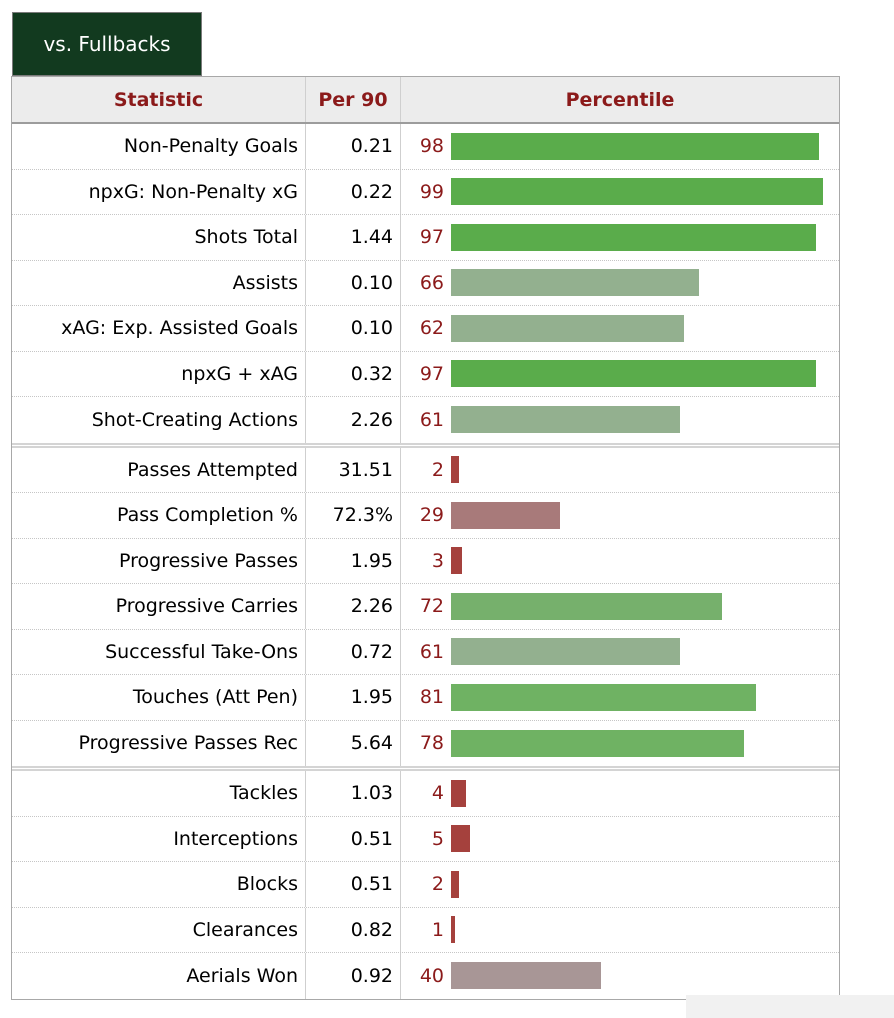 This screenshot has height=1018, width=894. What do you see at coordinates (353, 420) in the screenshot?
I see `per90-value: 2.26` at bounding box center [353, 420].